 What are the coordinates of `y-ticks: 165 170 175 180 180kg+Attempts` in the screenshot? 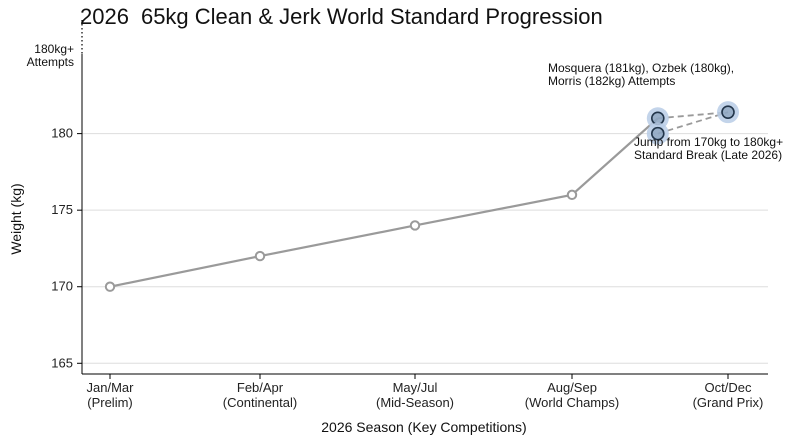 It's located at (54, 206).